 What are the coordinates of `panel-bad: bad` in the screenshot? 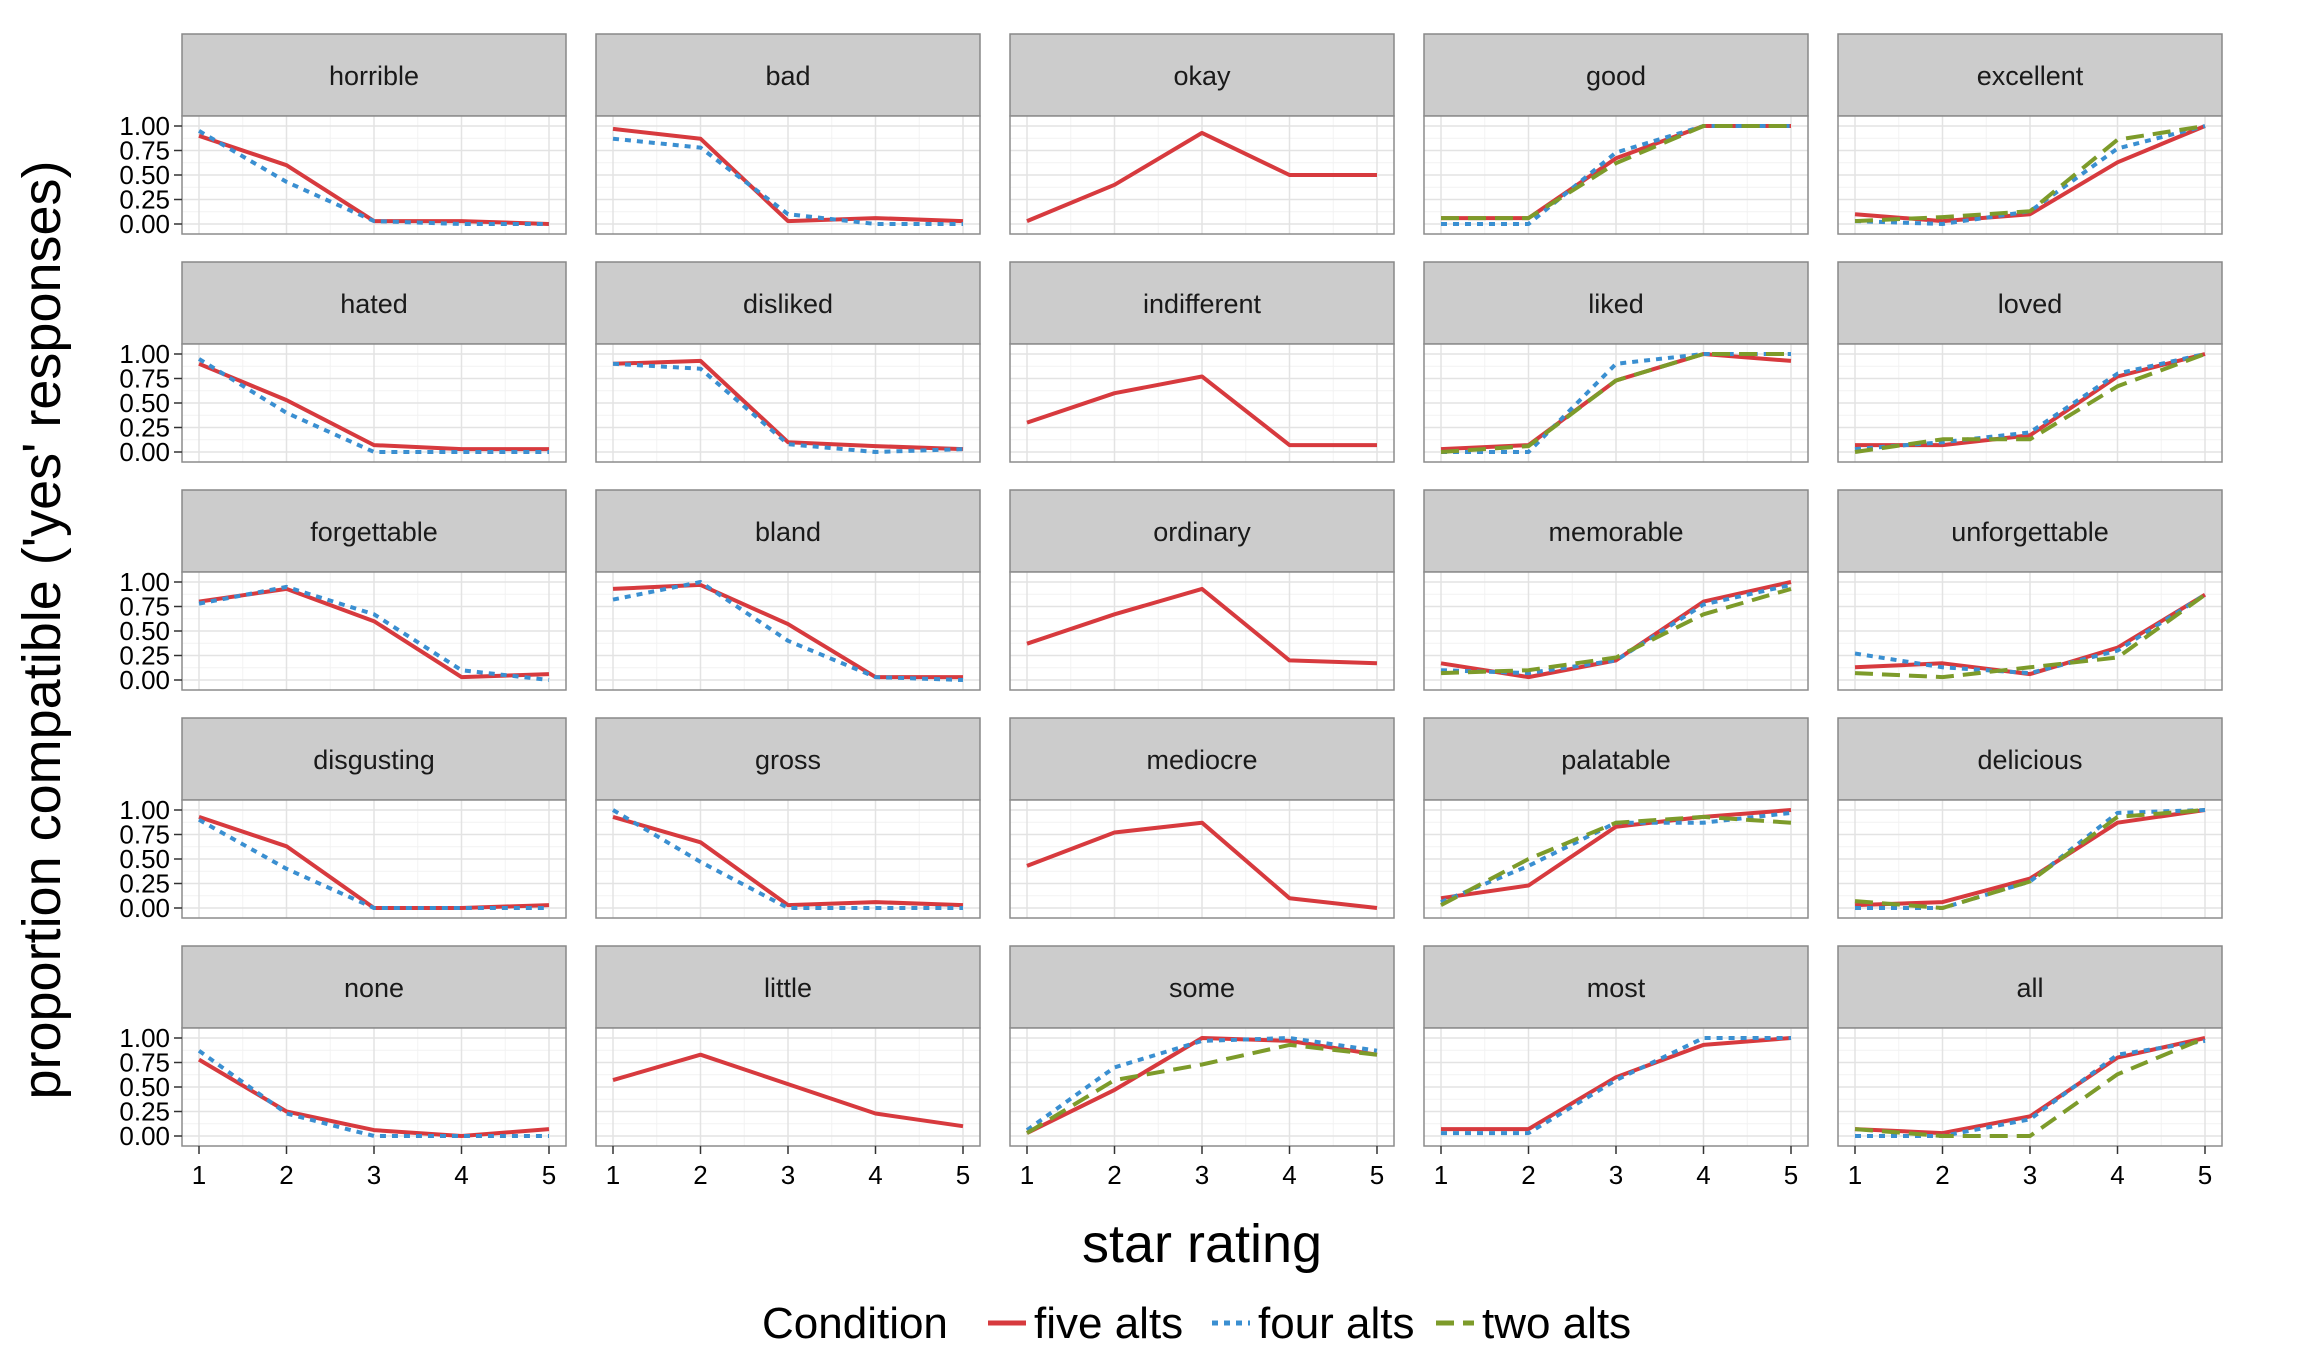 It's located at (788, 134).